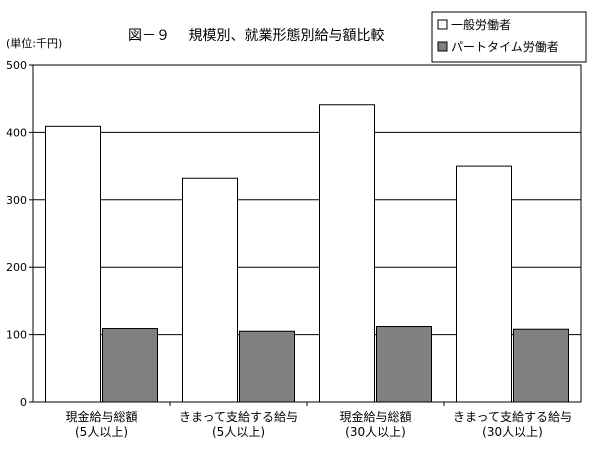  What do you see at coordinates (16, 200) in the screenshot?
I see `y-tick-label: 300` at bounding box center [16, 200].